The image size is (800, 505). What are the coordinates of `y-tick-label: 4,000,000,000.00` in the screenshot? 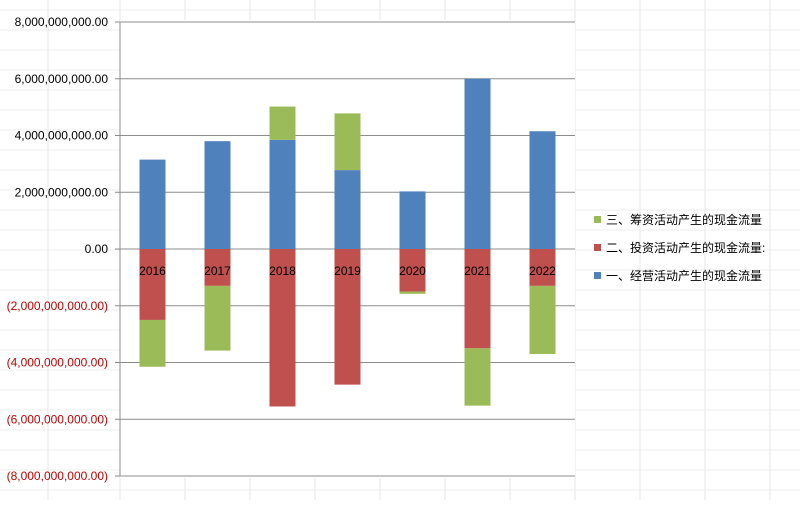 It's located at (62, 136).